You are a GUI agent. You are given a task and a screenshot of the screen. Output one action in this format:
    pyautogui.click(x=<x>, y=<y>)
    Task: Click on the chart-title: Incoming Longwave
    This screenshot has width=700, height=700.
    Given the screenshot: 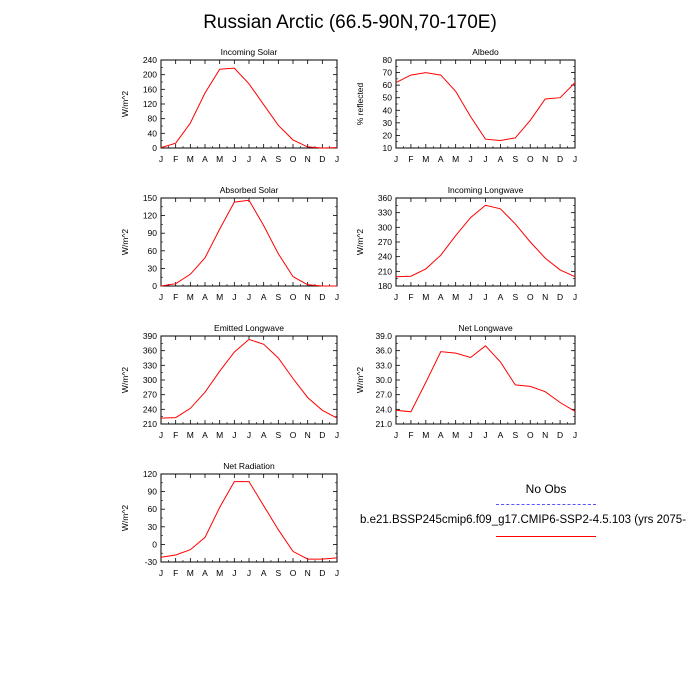 What is the action you would take?
    pyautogui.click(x=486, y=190)
    